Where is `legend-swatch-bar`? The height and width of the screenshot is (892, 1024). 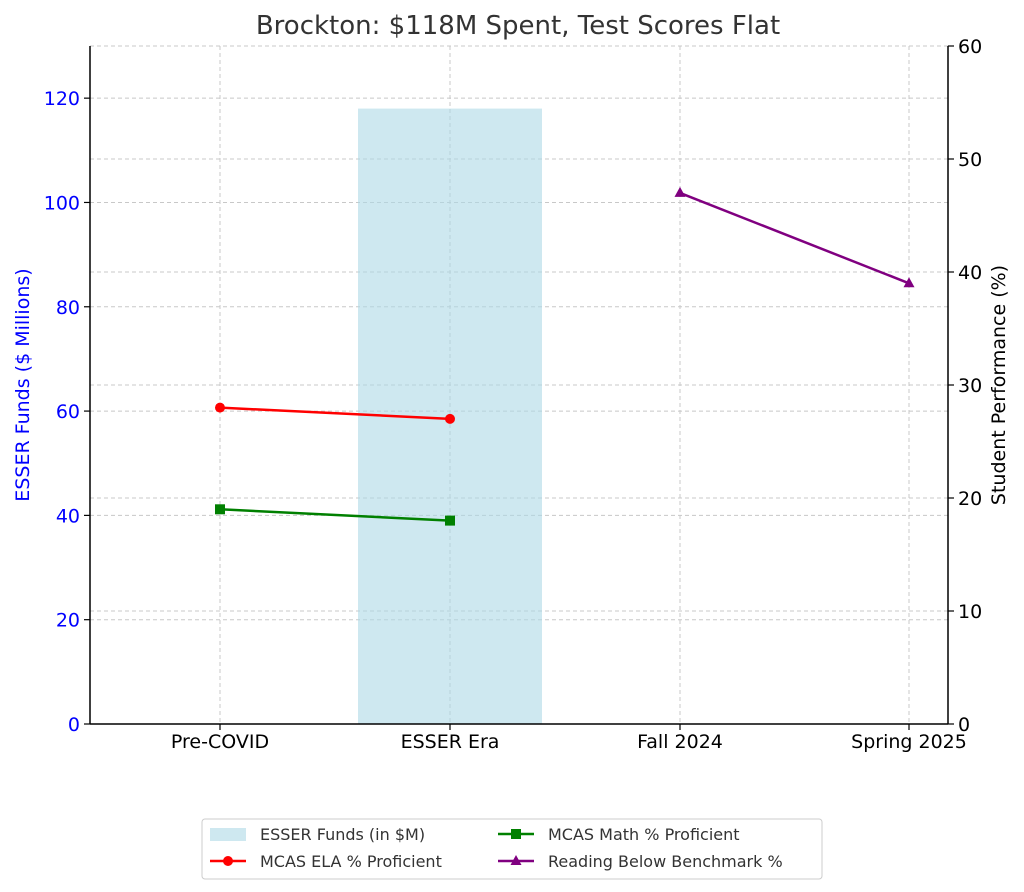 legend-swatch-bar is located at coordinates (228, 834).